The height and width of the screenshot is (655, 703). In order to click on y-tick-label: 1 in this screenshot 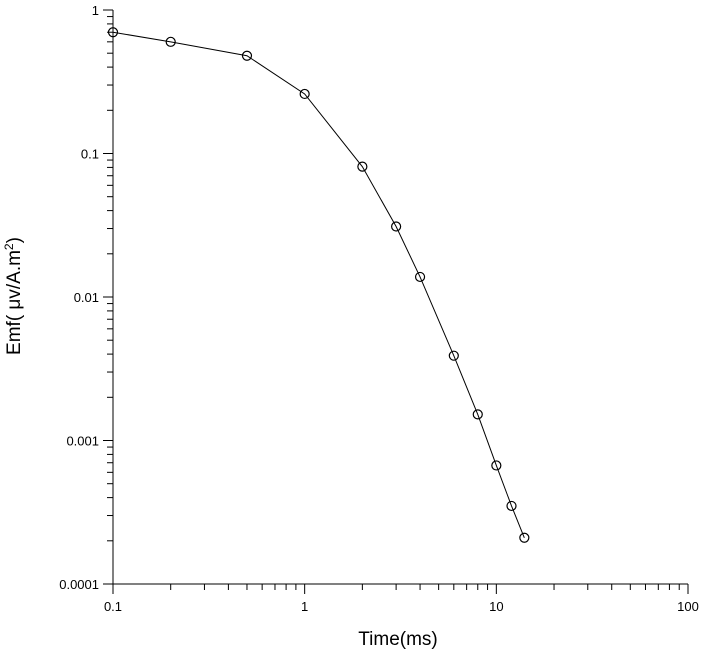, I will do `click(95, 10)`.